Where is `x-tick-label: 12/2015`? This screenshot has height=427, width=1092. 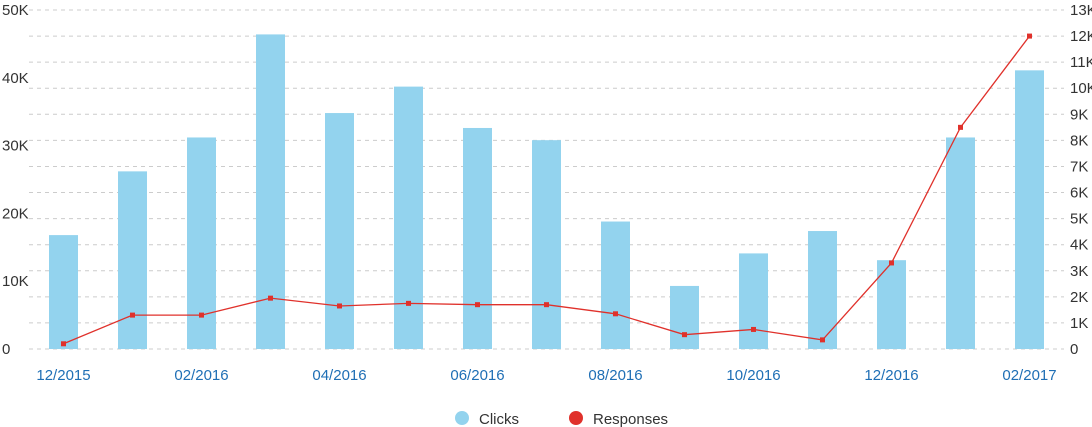
x-tick-label: 12/2015 is located at coordinates (63, 375).